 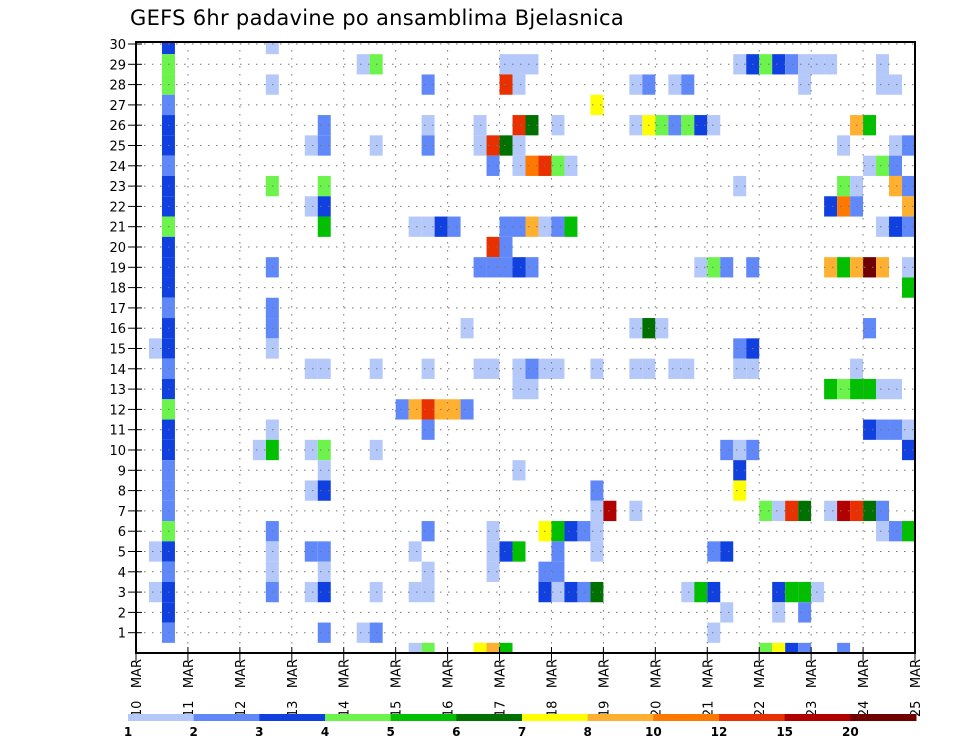 I want to click on x-tick-label: 24 MAR, so click(x=864, y=688).